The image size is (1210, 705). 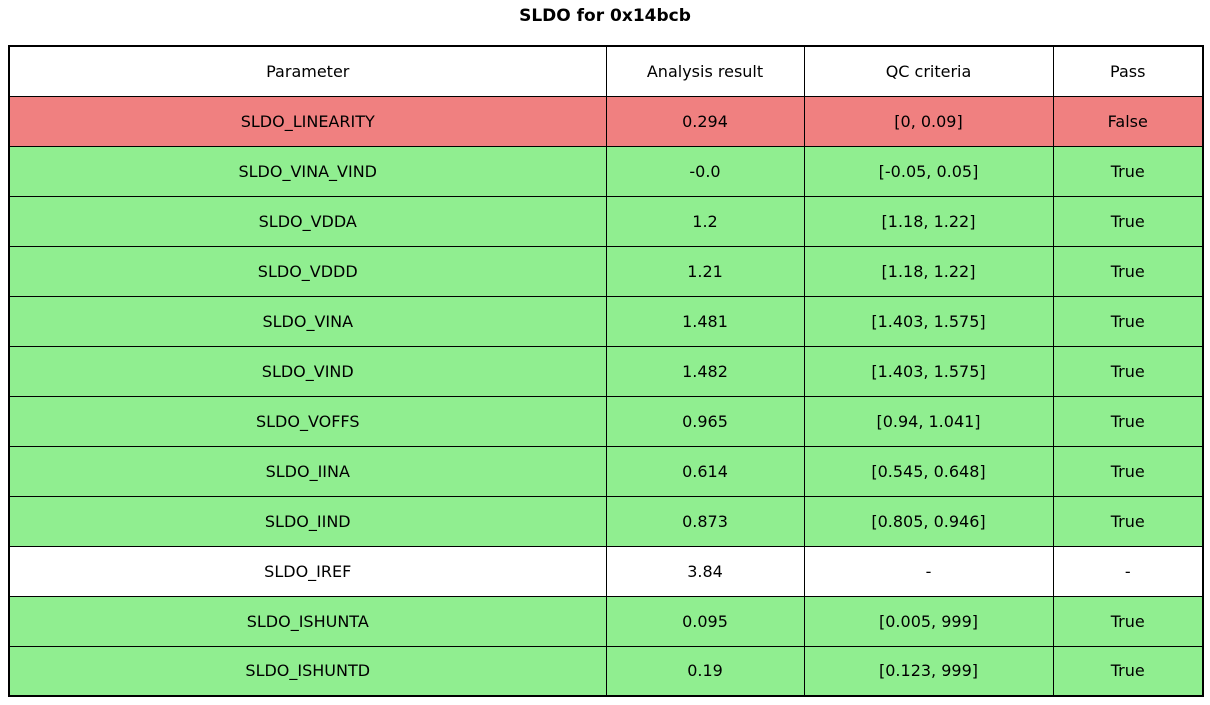 I want to click on table-row: SLDO_IREF 3.84 - -, so click(x=606, y=571).